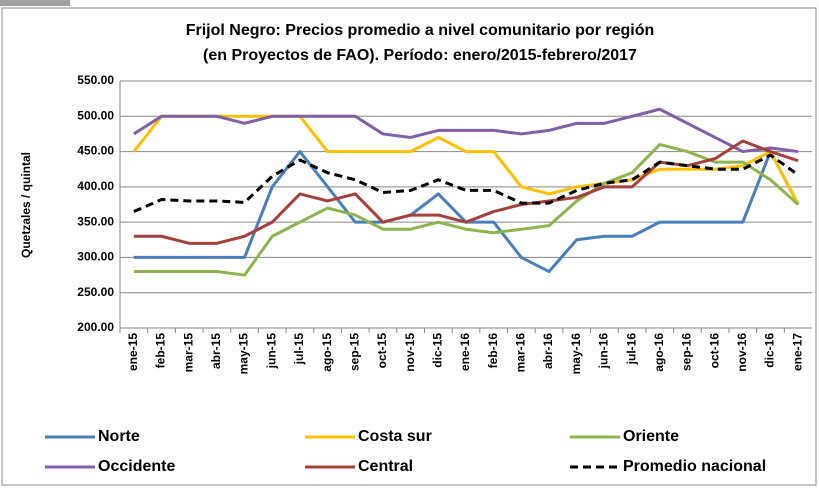  What do you see at coordinates (95, 80) in the screenshot?
I see `y-tick-label: 550.00` at bounding box center [95, 80].